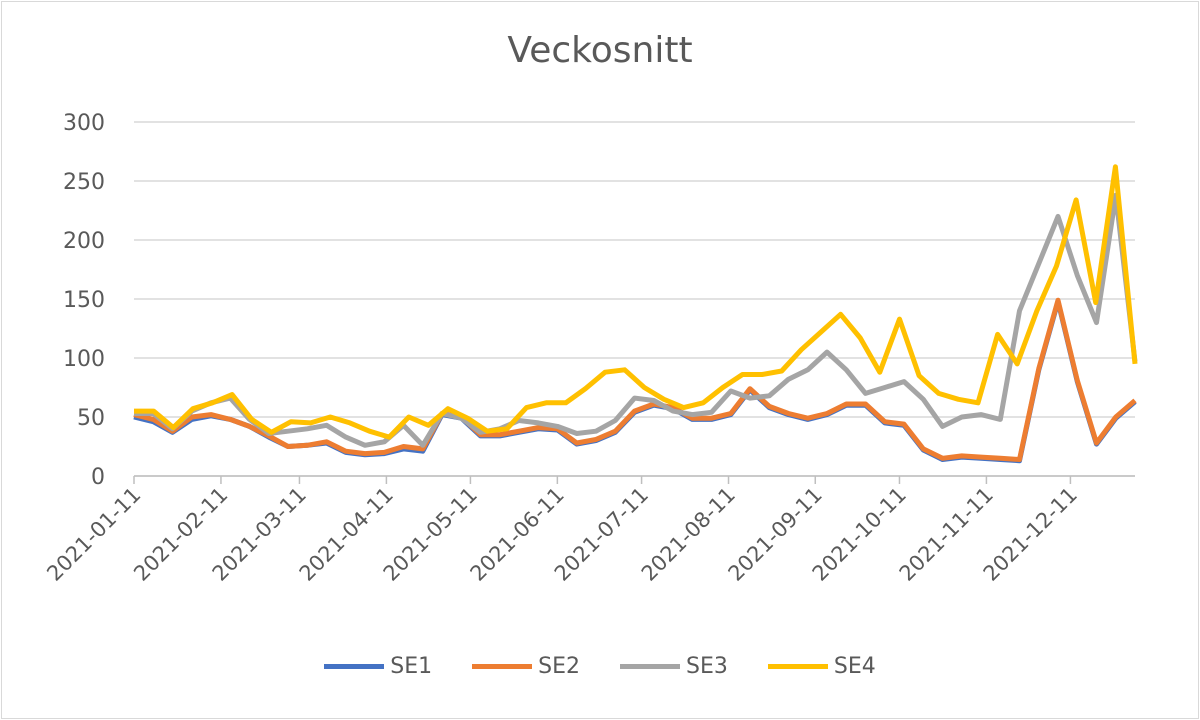 The width and height of the screenshot is (1200, 720). What do you see at coordinates (84, 123) in the screenshot?
I see `y-tick-label: 300` at bounding box center [84, 123].